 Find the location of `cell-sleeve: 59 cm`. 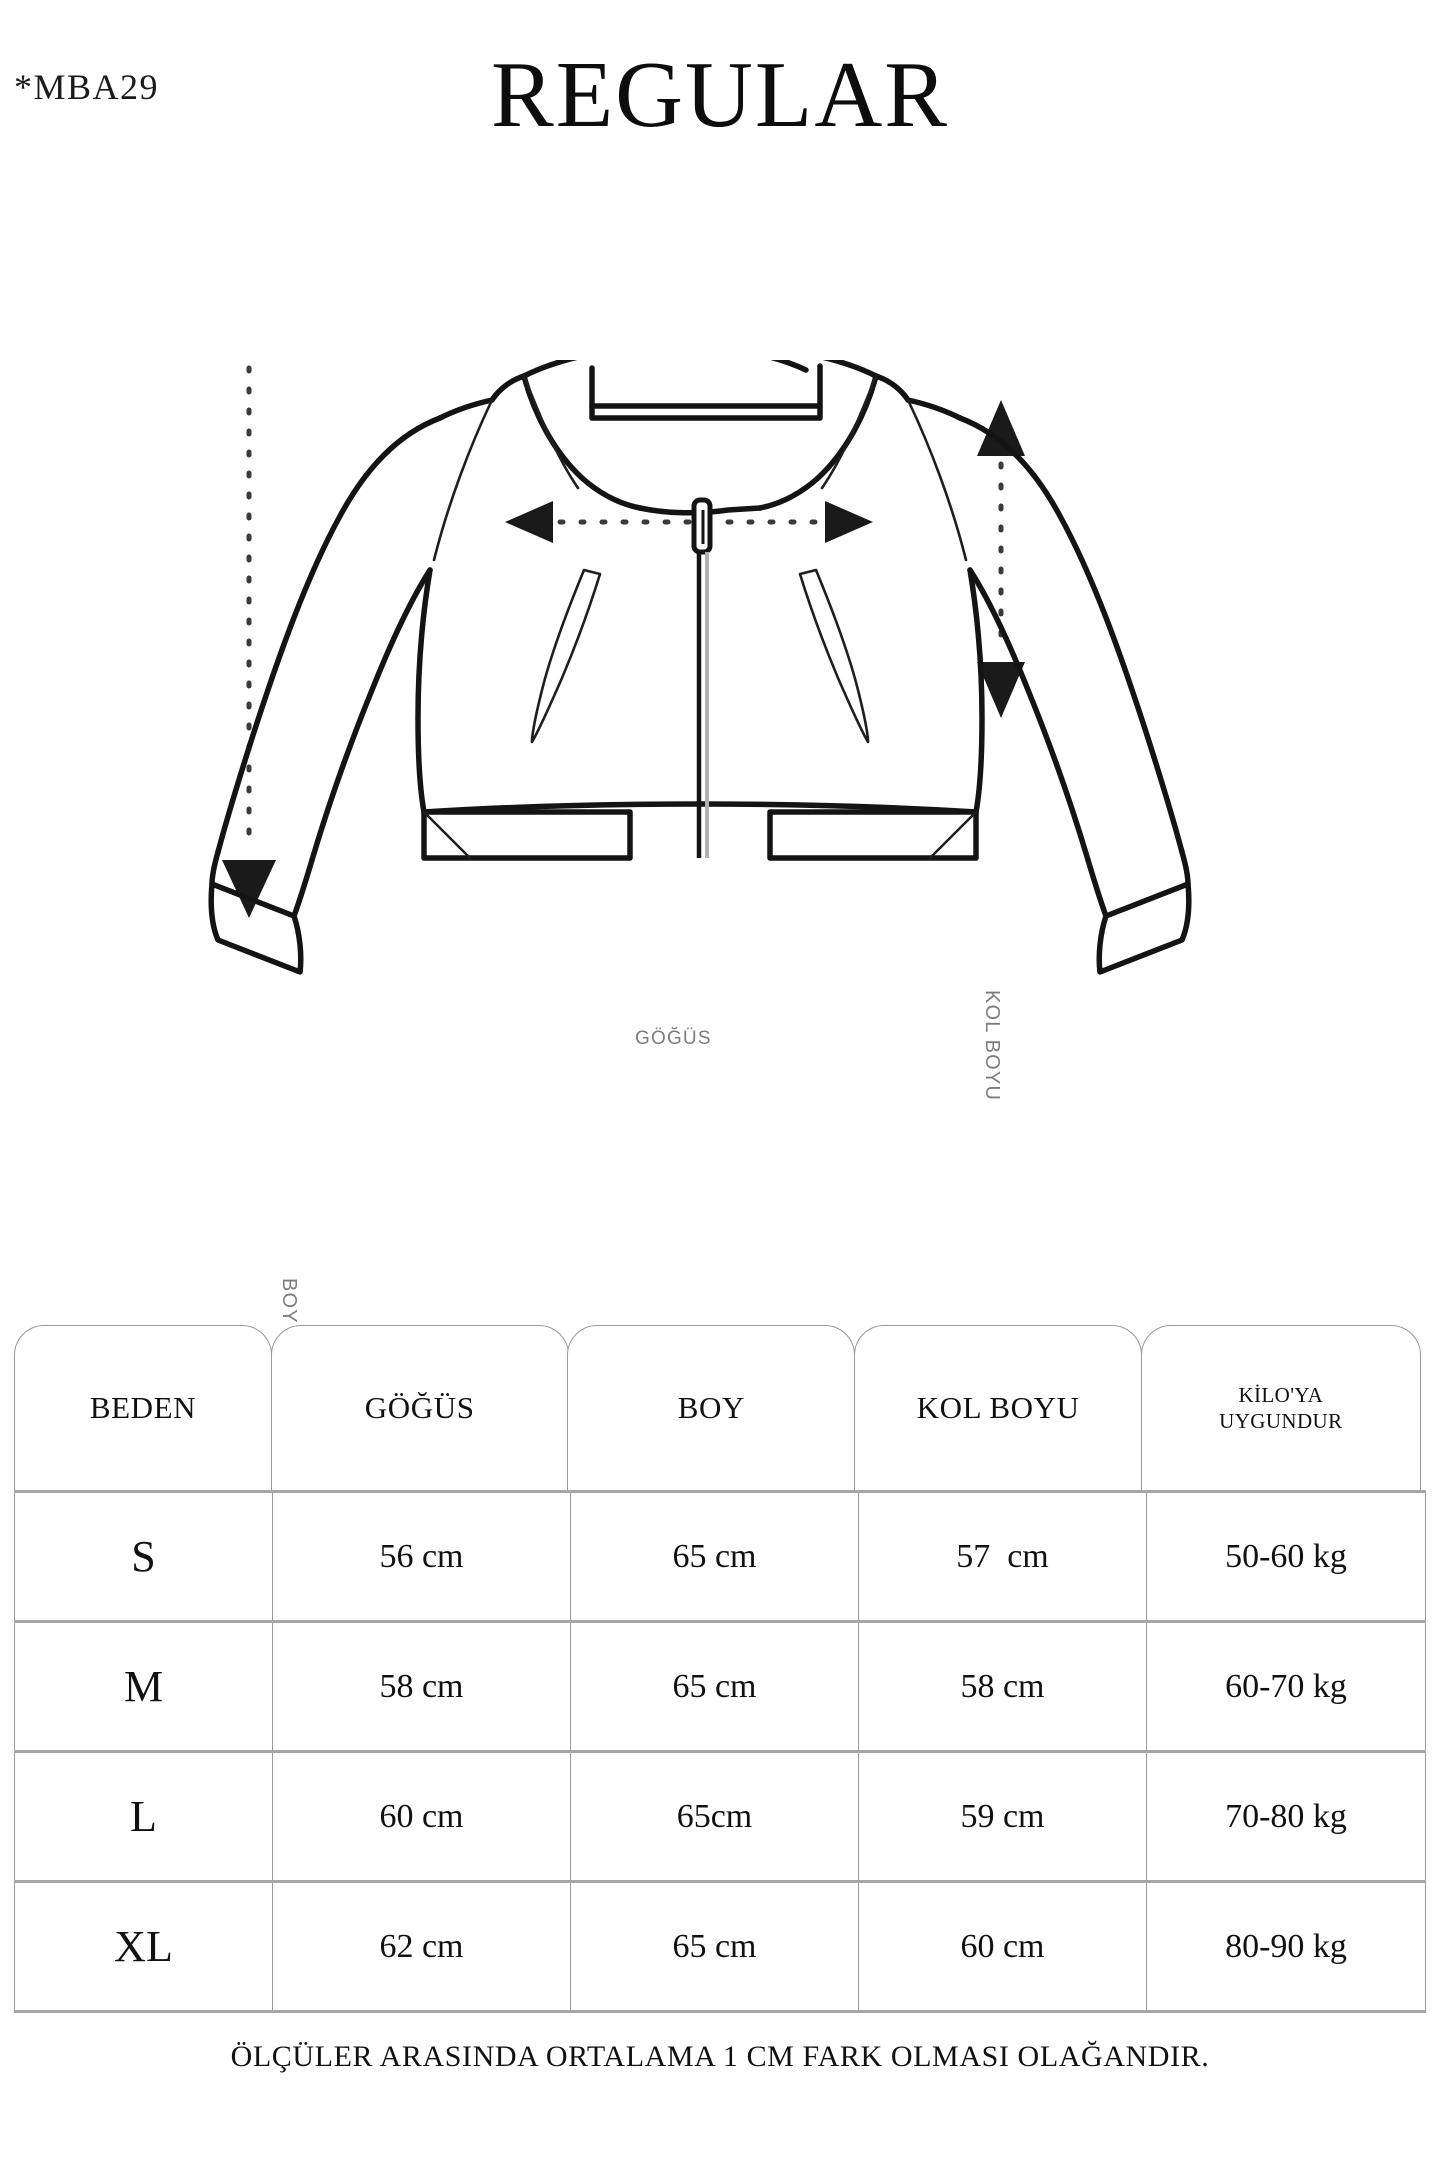

cell-sleeve: 59 cm is located at coordinates (1002, 1816).